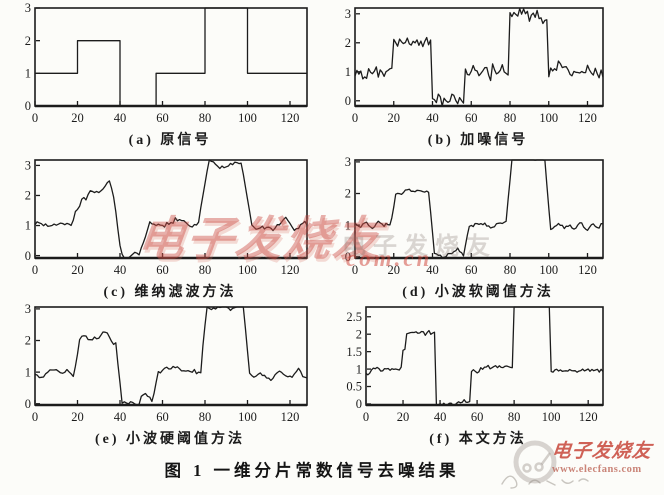 This screenshot has width=664, height=495. I want to click on subplot-caption-a: (a) 原信号, so click(170, 140).